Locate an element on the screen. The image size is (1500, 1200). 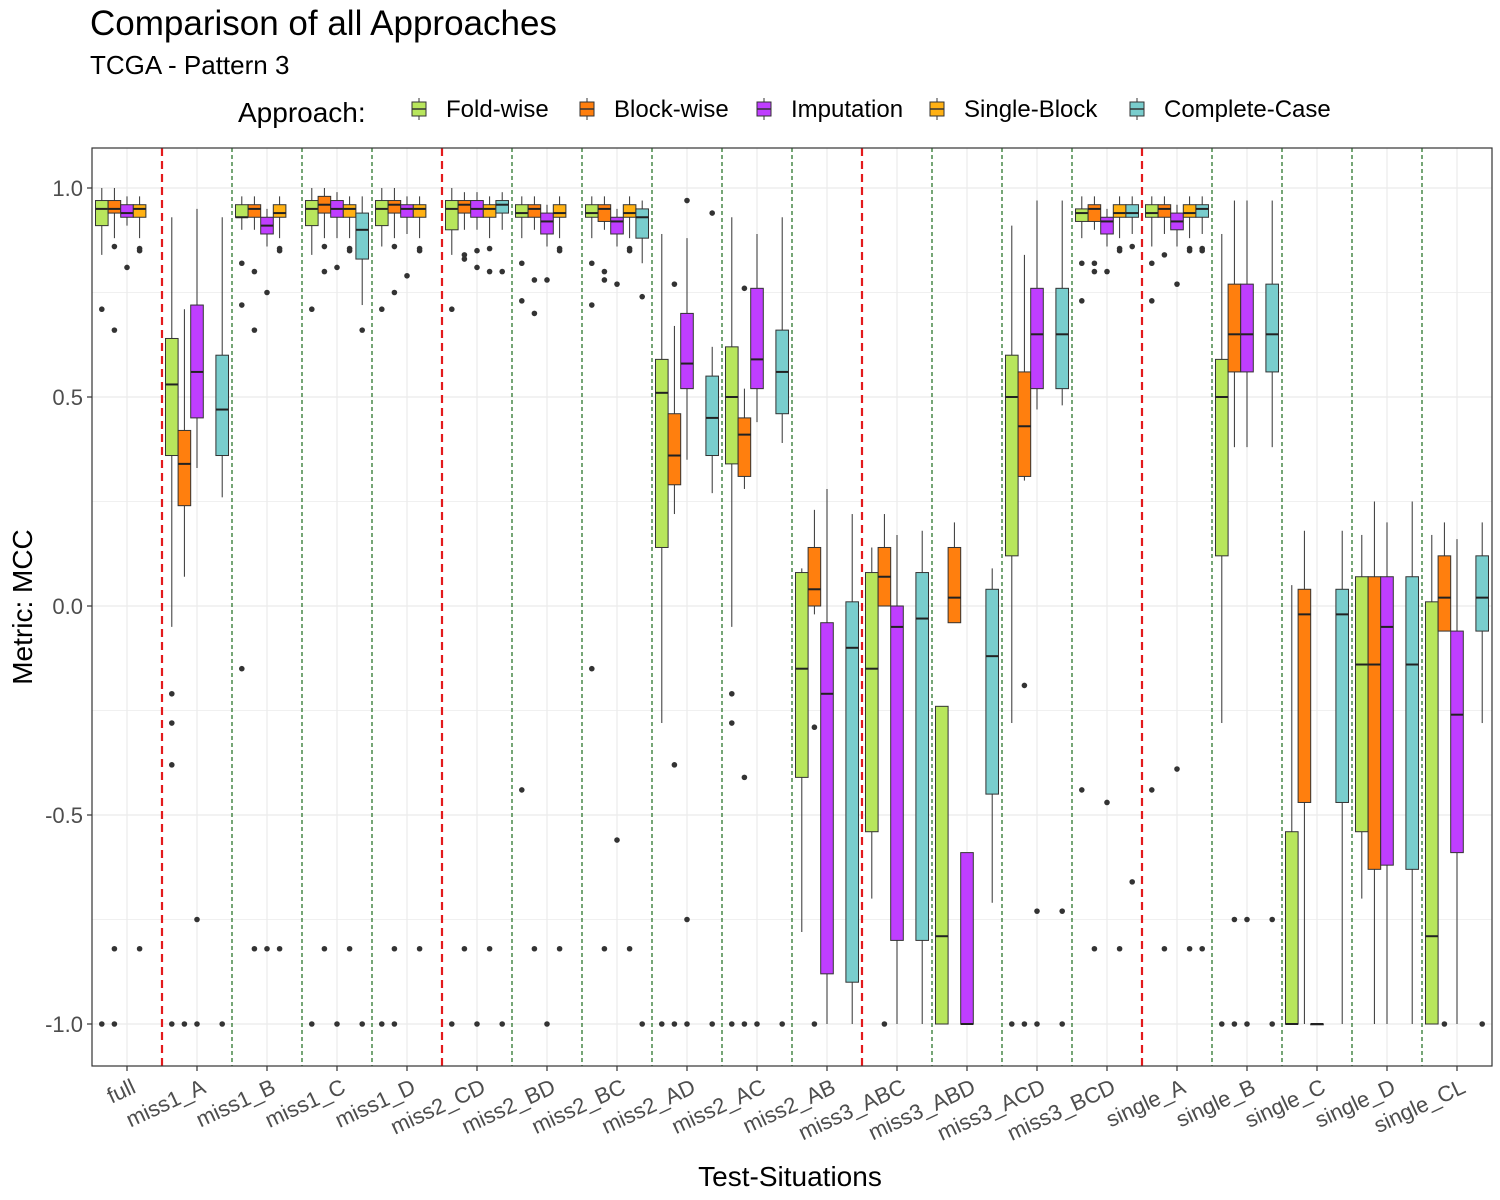
box-miss1_A-imputation is located at coordinates (197, 617).